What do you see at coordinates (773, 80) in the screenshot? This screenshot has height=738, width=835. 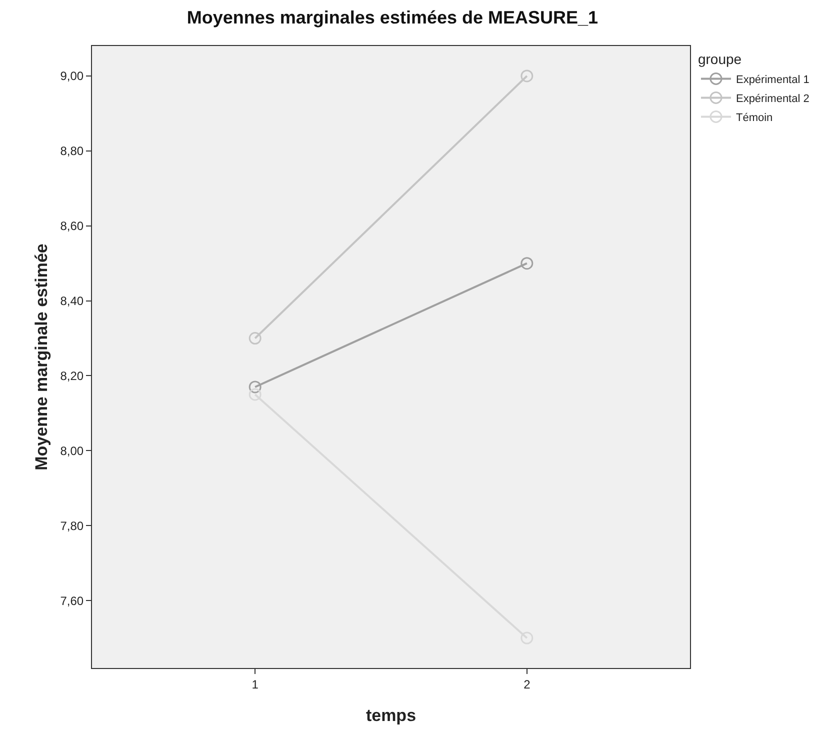 I see `legend-label: Expérimental 1` at bounding box center [773, 80].